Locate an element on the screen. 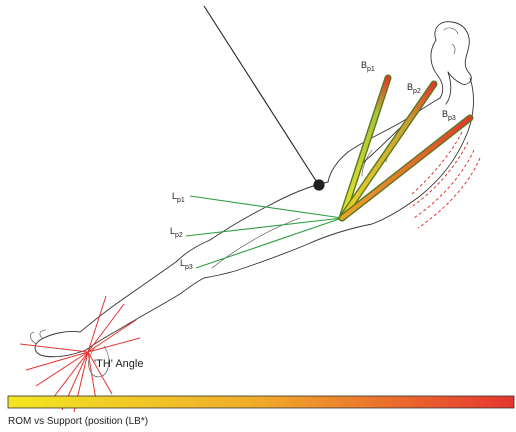 The height and width of the screenshot is (432, 516). torso-bars is located at coordinates (406, 148).